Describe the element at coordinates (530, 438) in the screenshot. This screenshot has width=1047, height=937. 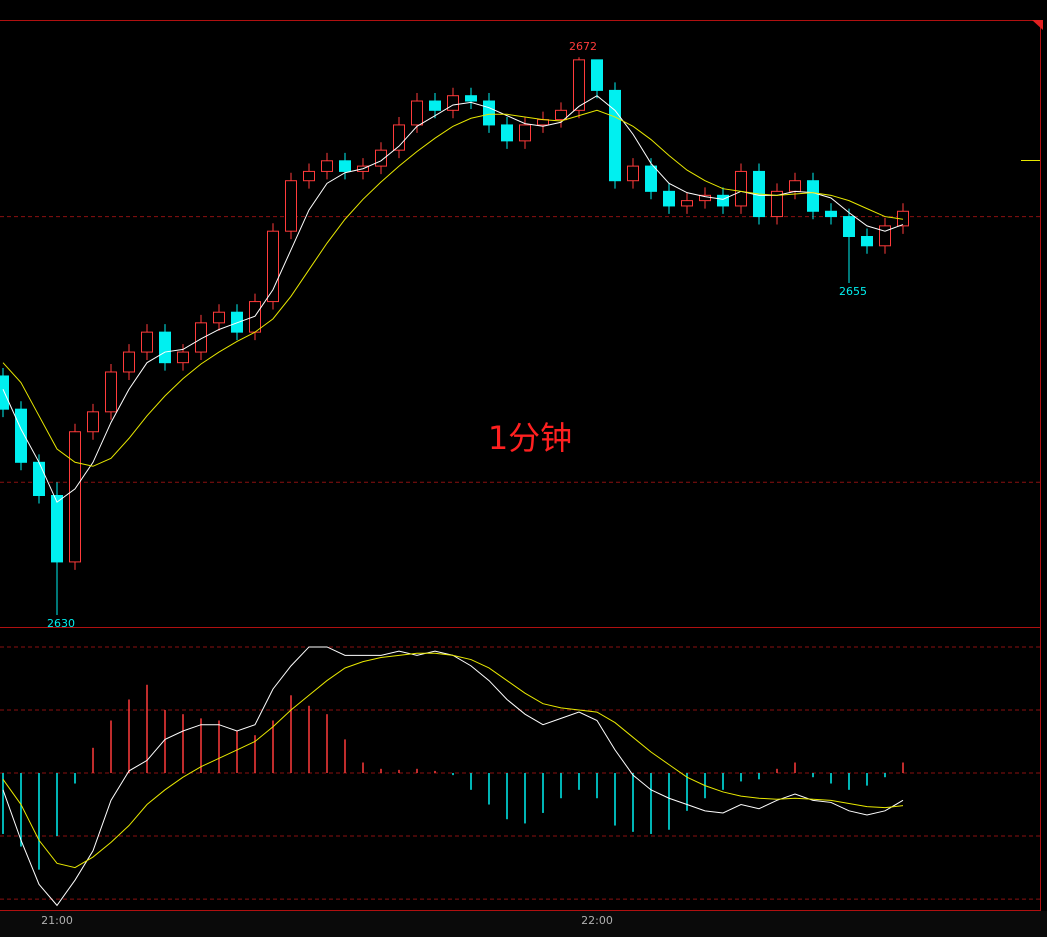
I see `watermark-title: 1分钟` at that location.